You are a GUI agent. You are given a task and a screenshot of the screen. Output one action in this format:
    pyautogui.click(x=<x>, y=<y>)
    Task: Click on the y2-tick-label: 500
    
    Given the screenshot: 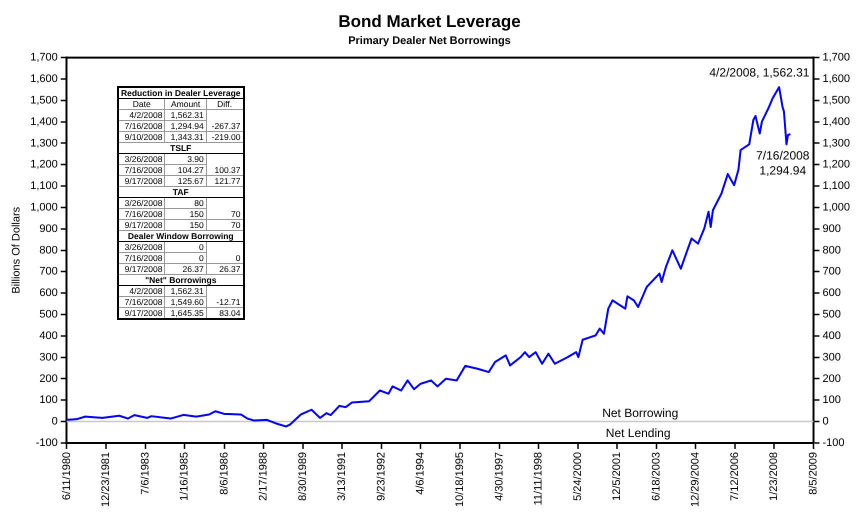 What is the action you would take?
    pyautogui.click(x=831, y=314)
    